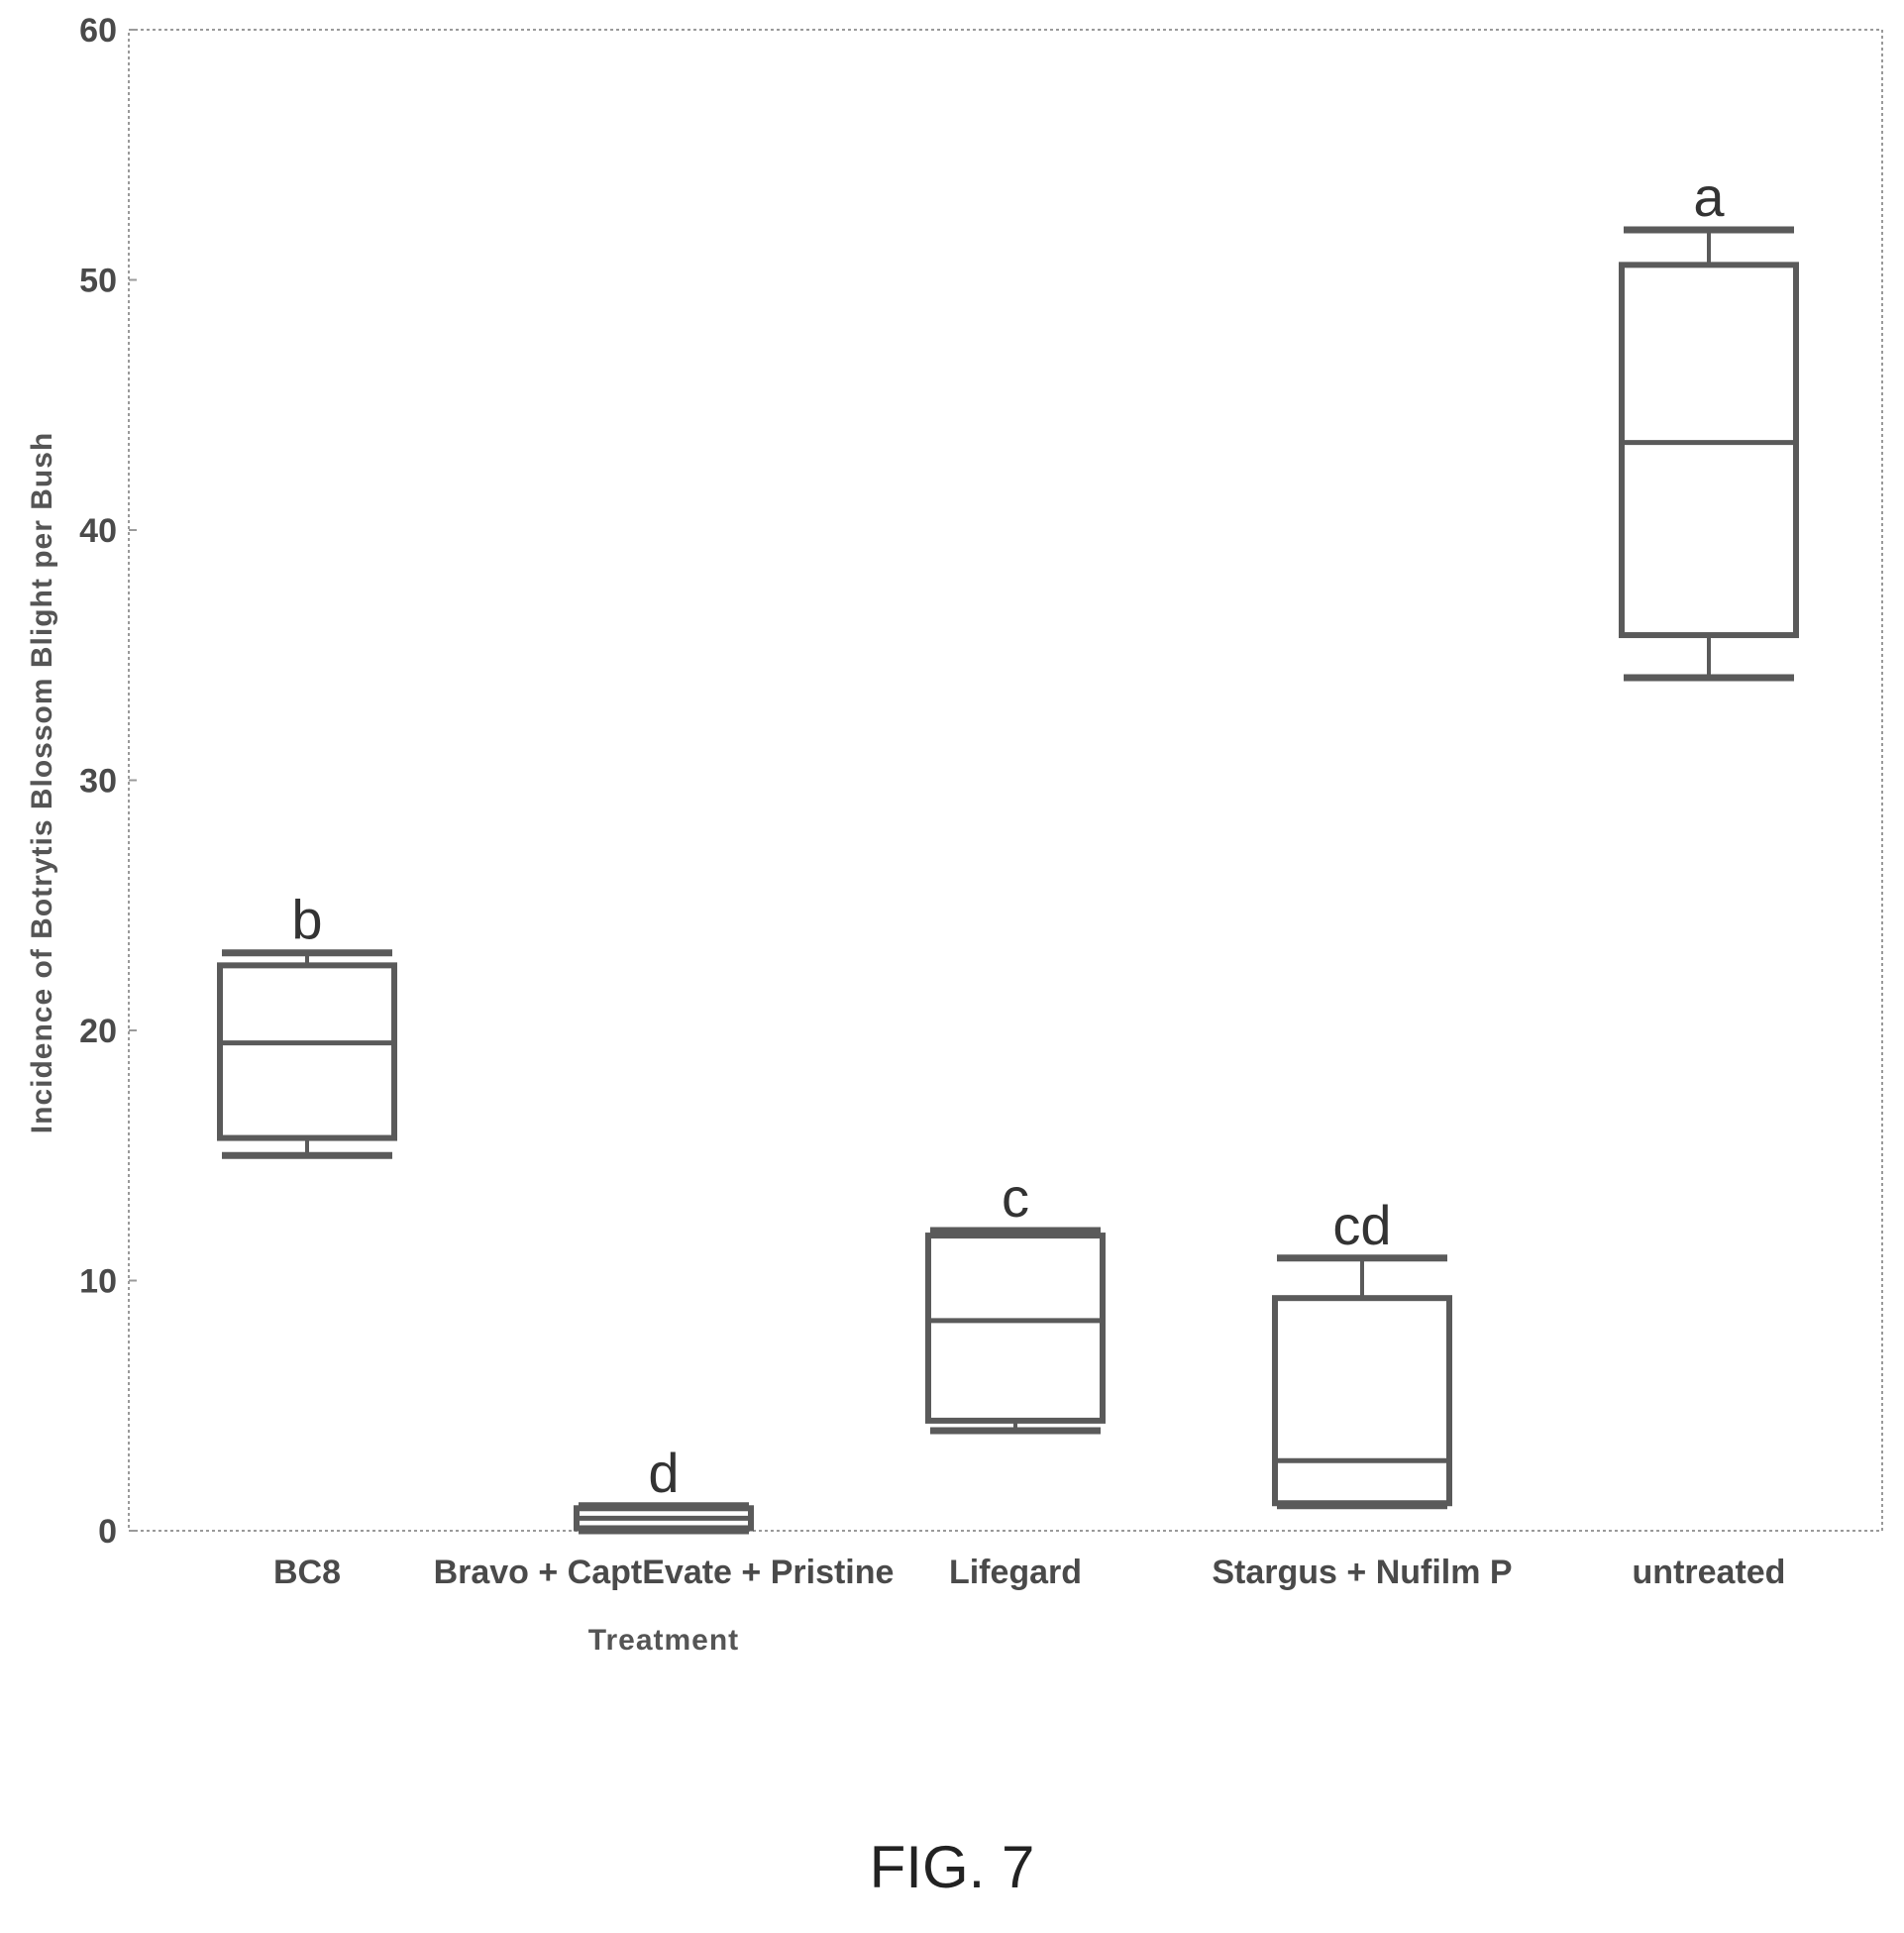 The image size is (1904, 1933). What do you see at coordinates (1362, 1572) in the screenshot?
I see `x-category-label: Stargus + Nufilm P` at bounding box center [1362, 1572].